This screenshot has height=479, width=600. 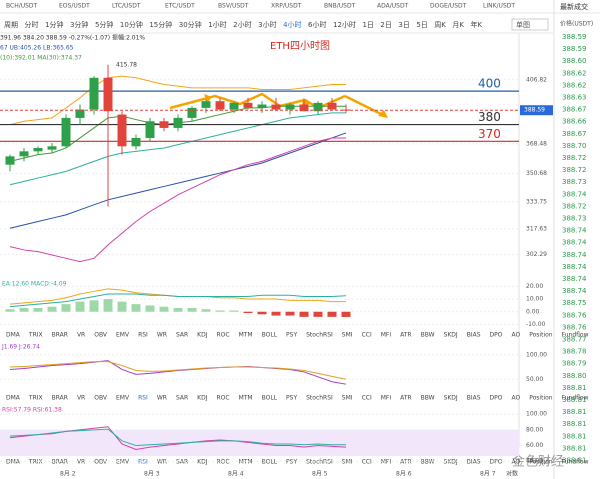 I want to click on period: 月K, so click(x=458, y=25).